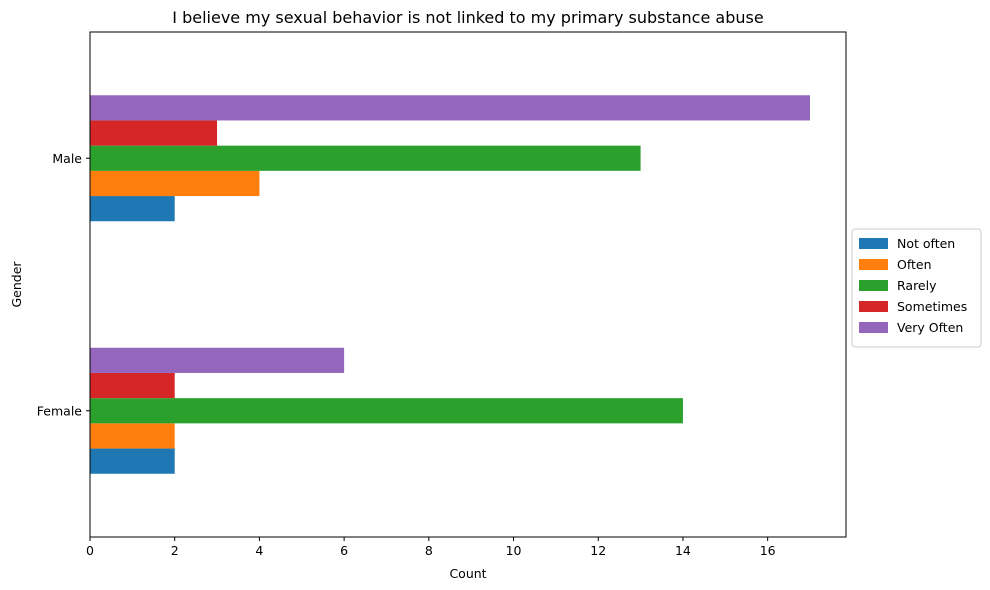  What do you see at coordinates (132, 436) in the screenshot?
I see `bar-female-often` at bounding box center [132, 436].